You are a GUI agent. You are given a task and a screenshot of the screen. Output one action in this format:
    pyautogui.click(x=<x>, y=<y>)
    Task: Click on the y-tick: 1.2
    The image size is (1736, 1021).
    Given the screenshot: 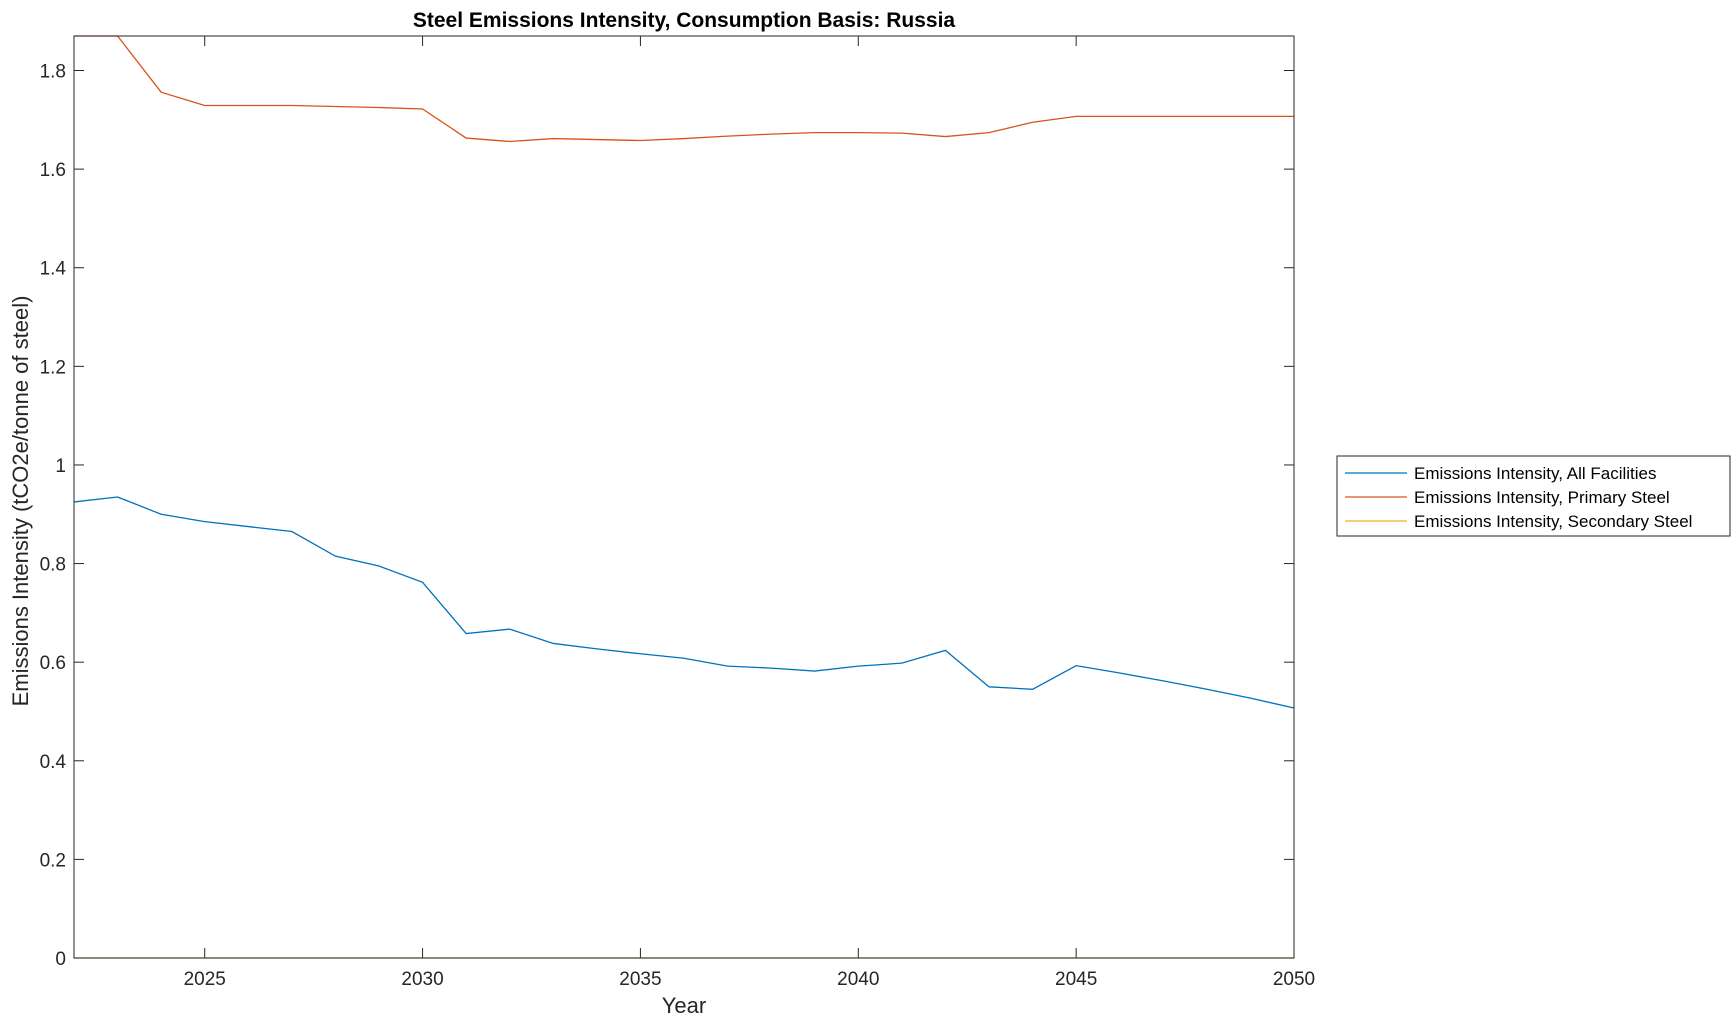 What is the action you would take?
    pyautogui.click(x=667, y=367)
    